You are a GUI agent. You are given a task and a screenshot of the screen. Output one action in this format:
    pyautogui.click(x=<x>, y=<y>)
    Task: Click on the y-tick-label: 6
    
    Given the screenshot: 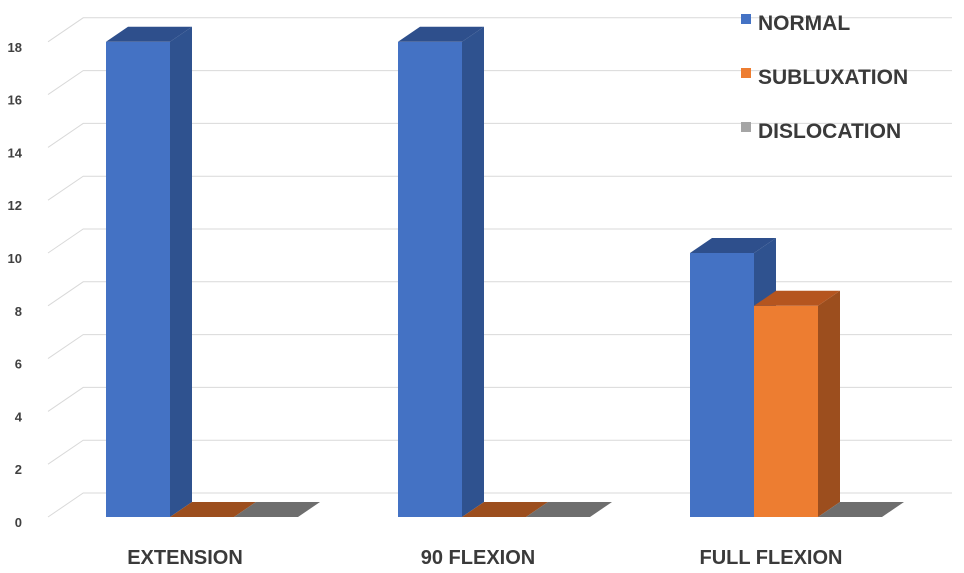 What is the action you would take?
    pyautogui.click(x=18, y=364)
    